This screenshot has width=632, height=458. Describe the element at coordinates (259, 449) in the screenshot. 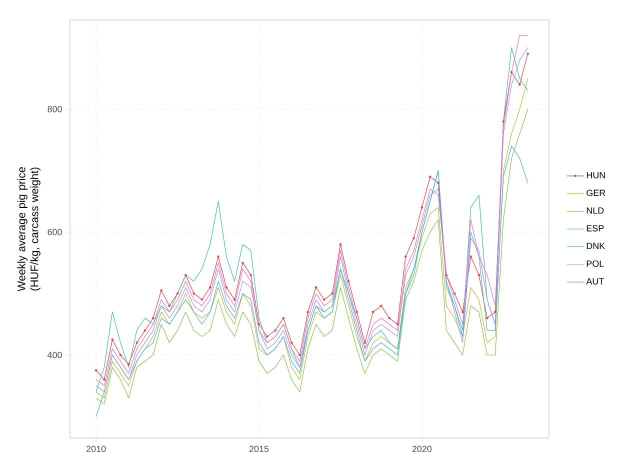

I see `x-tick-label: 2015` at that location.